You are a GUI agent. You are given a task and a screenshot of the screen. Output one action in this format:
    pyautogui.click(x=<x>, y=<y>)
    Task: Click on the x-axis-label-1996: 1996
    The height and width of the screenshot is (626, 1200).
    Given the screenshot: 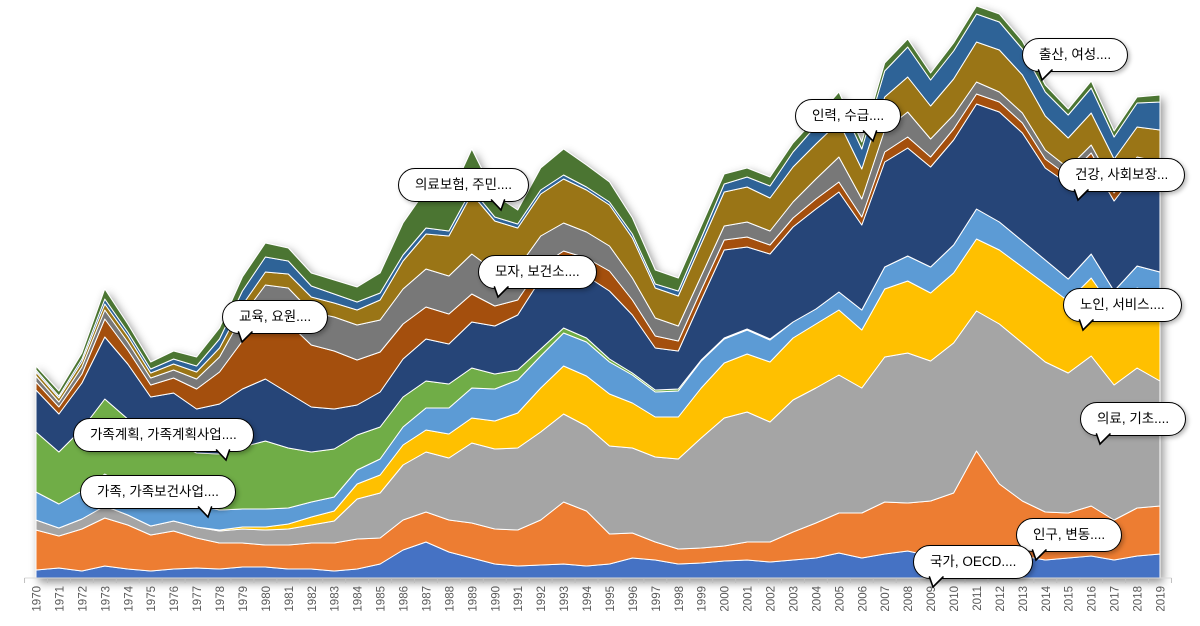 What is the action you would take?
    pyautogui.click(x=634, y=599)
    